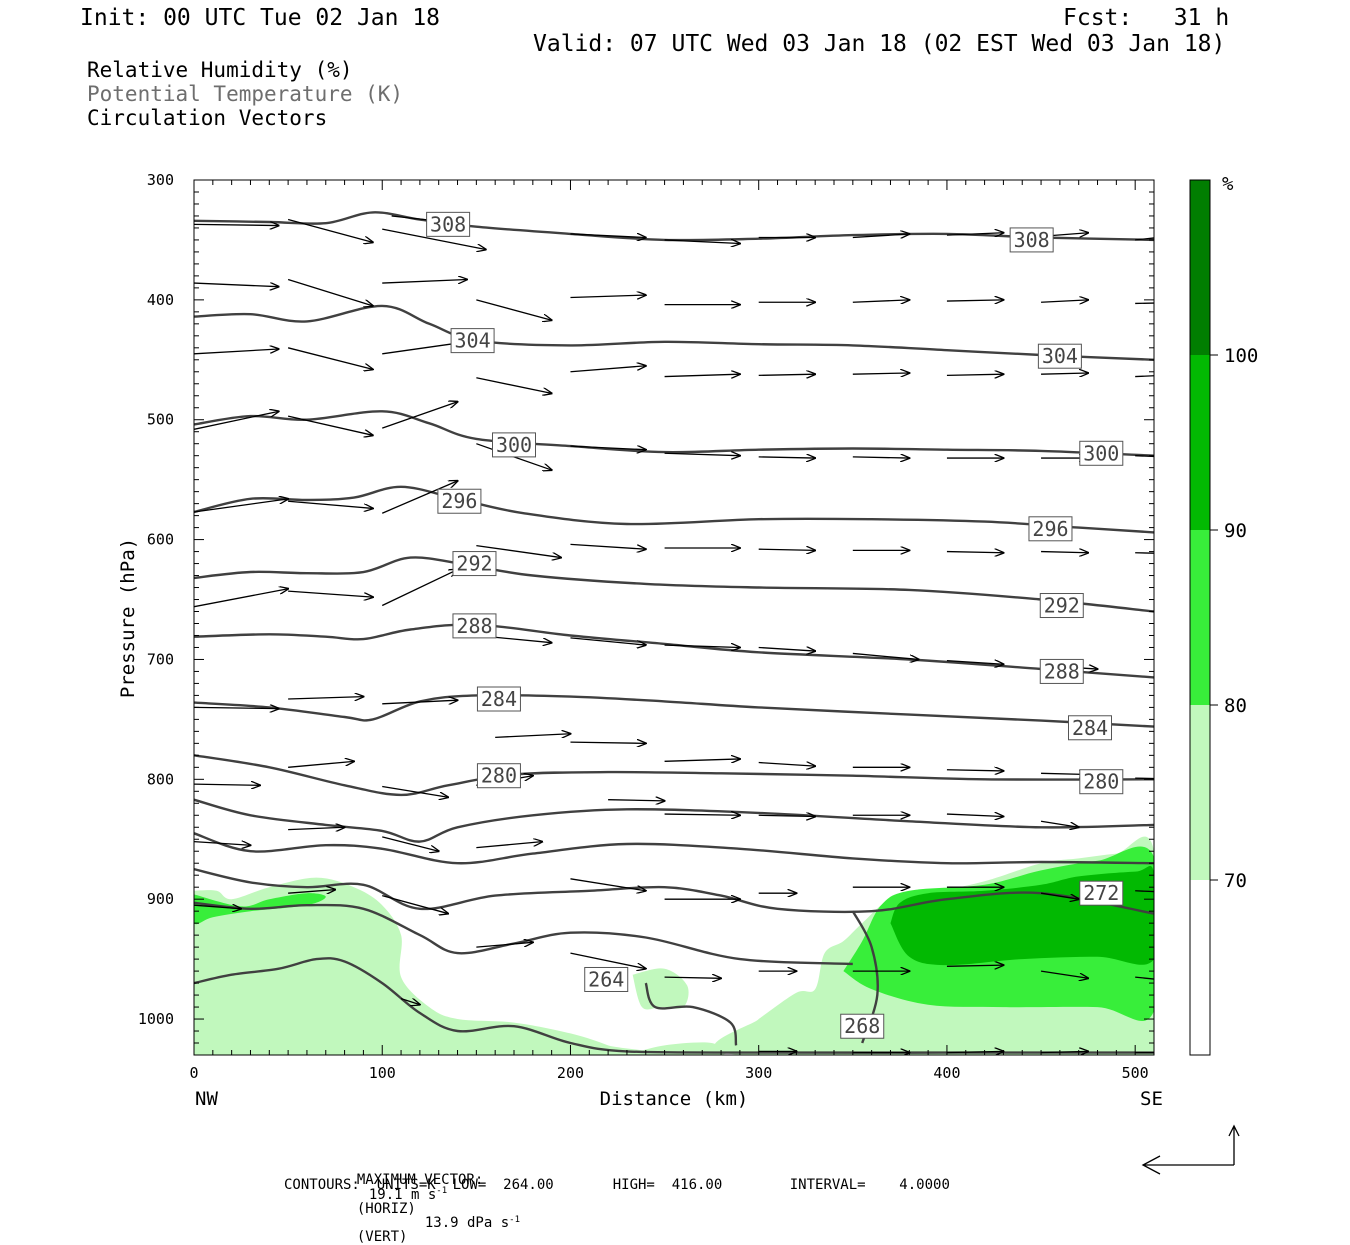  I want to click on contour-label: 292, so click(1062, 606).